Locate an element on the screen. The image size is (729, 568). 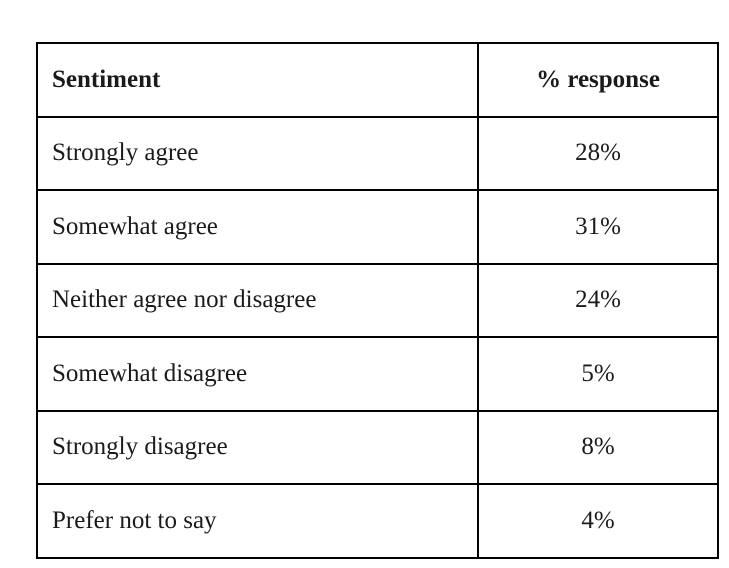
header-response: % response is located at coordinates (598, 80).